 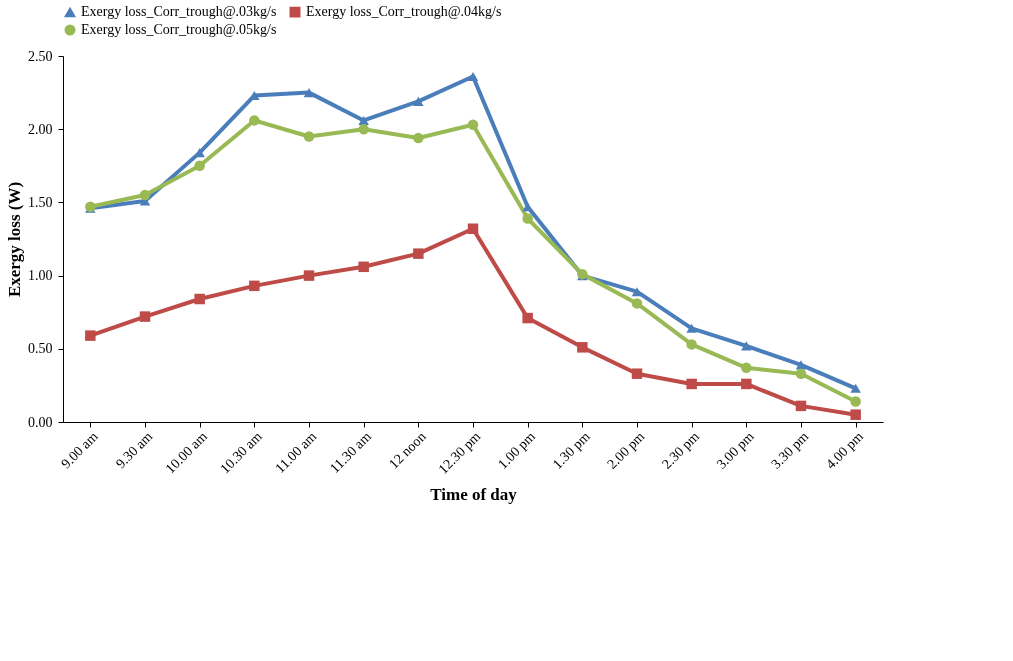 What do you see at coordinates (626, 450) in the screenshot?
I see `x-tick-label: 2.00 pm` at bounding box center [626, 450].